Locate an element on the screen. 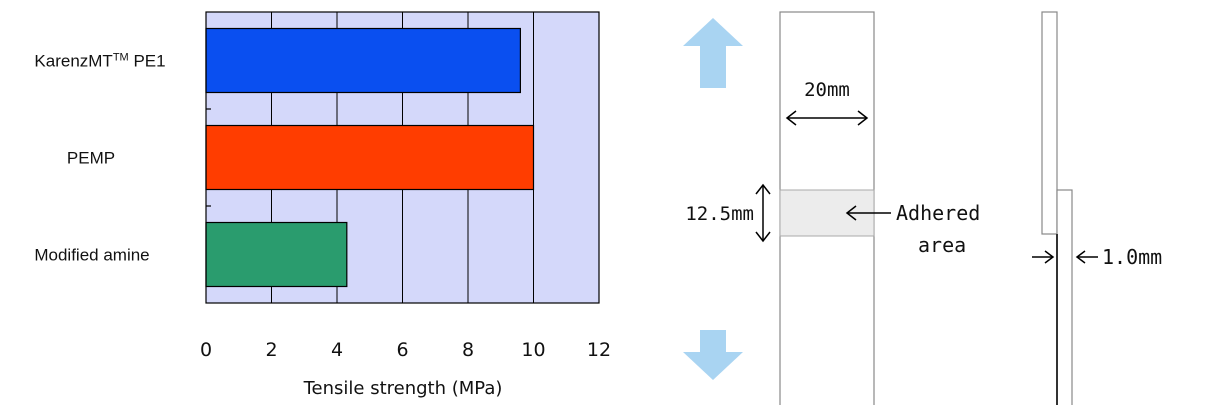 The image size is (1206, 405). thickness-label: 1.0mm is located at coordinates (1132, 257).